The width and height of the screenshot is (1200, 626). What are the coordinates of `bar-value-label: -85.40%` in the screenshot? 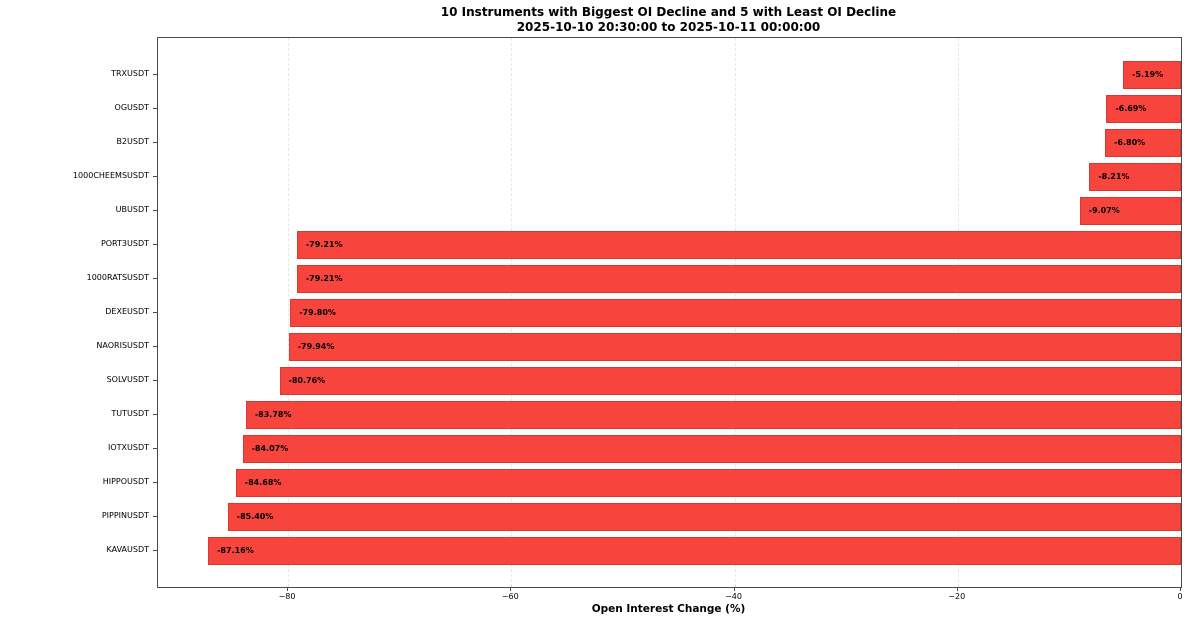 It's located at (255, 516).